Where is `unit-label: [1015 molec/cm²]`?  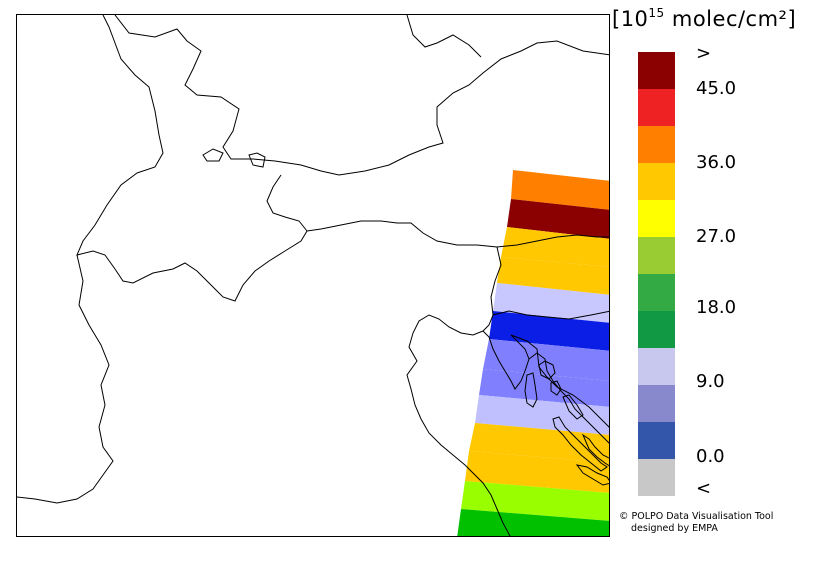
unit-label: [1015 molec/cm²] is located at coordinates (704, 18).